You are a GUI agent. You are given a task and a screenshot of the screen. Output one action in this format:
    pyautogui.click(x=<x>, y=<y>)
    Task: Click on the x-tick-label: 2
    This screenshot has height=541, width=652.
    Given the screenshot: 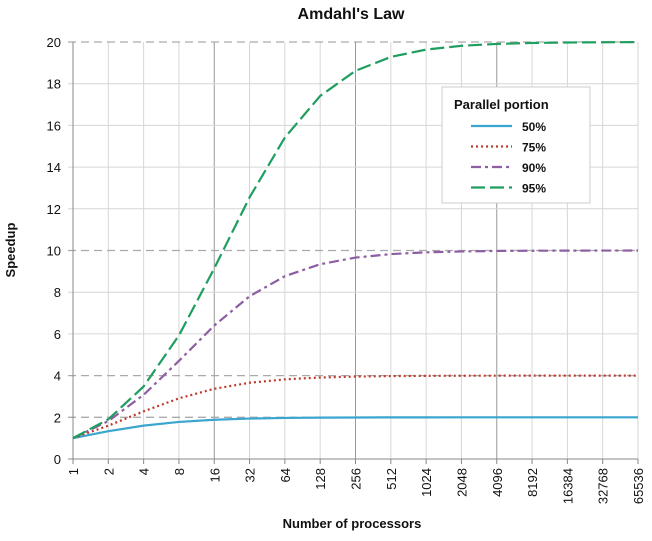 What is the action you would take?
    pyautogui.click(x=108, y=471)
    